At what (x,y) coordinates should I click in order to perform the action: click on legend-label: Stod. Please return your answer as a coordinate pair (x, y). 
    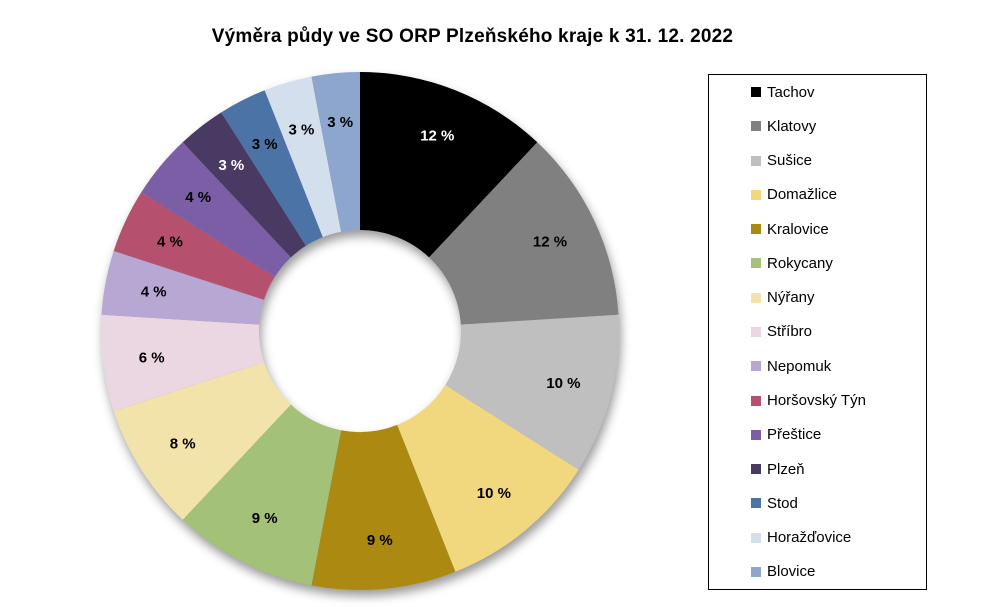
    Looking at the image, I should click on (782, 503).